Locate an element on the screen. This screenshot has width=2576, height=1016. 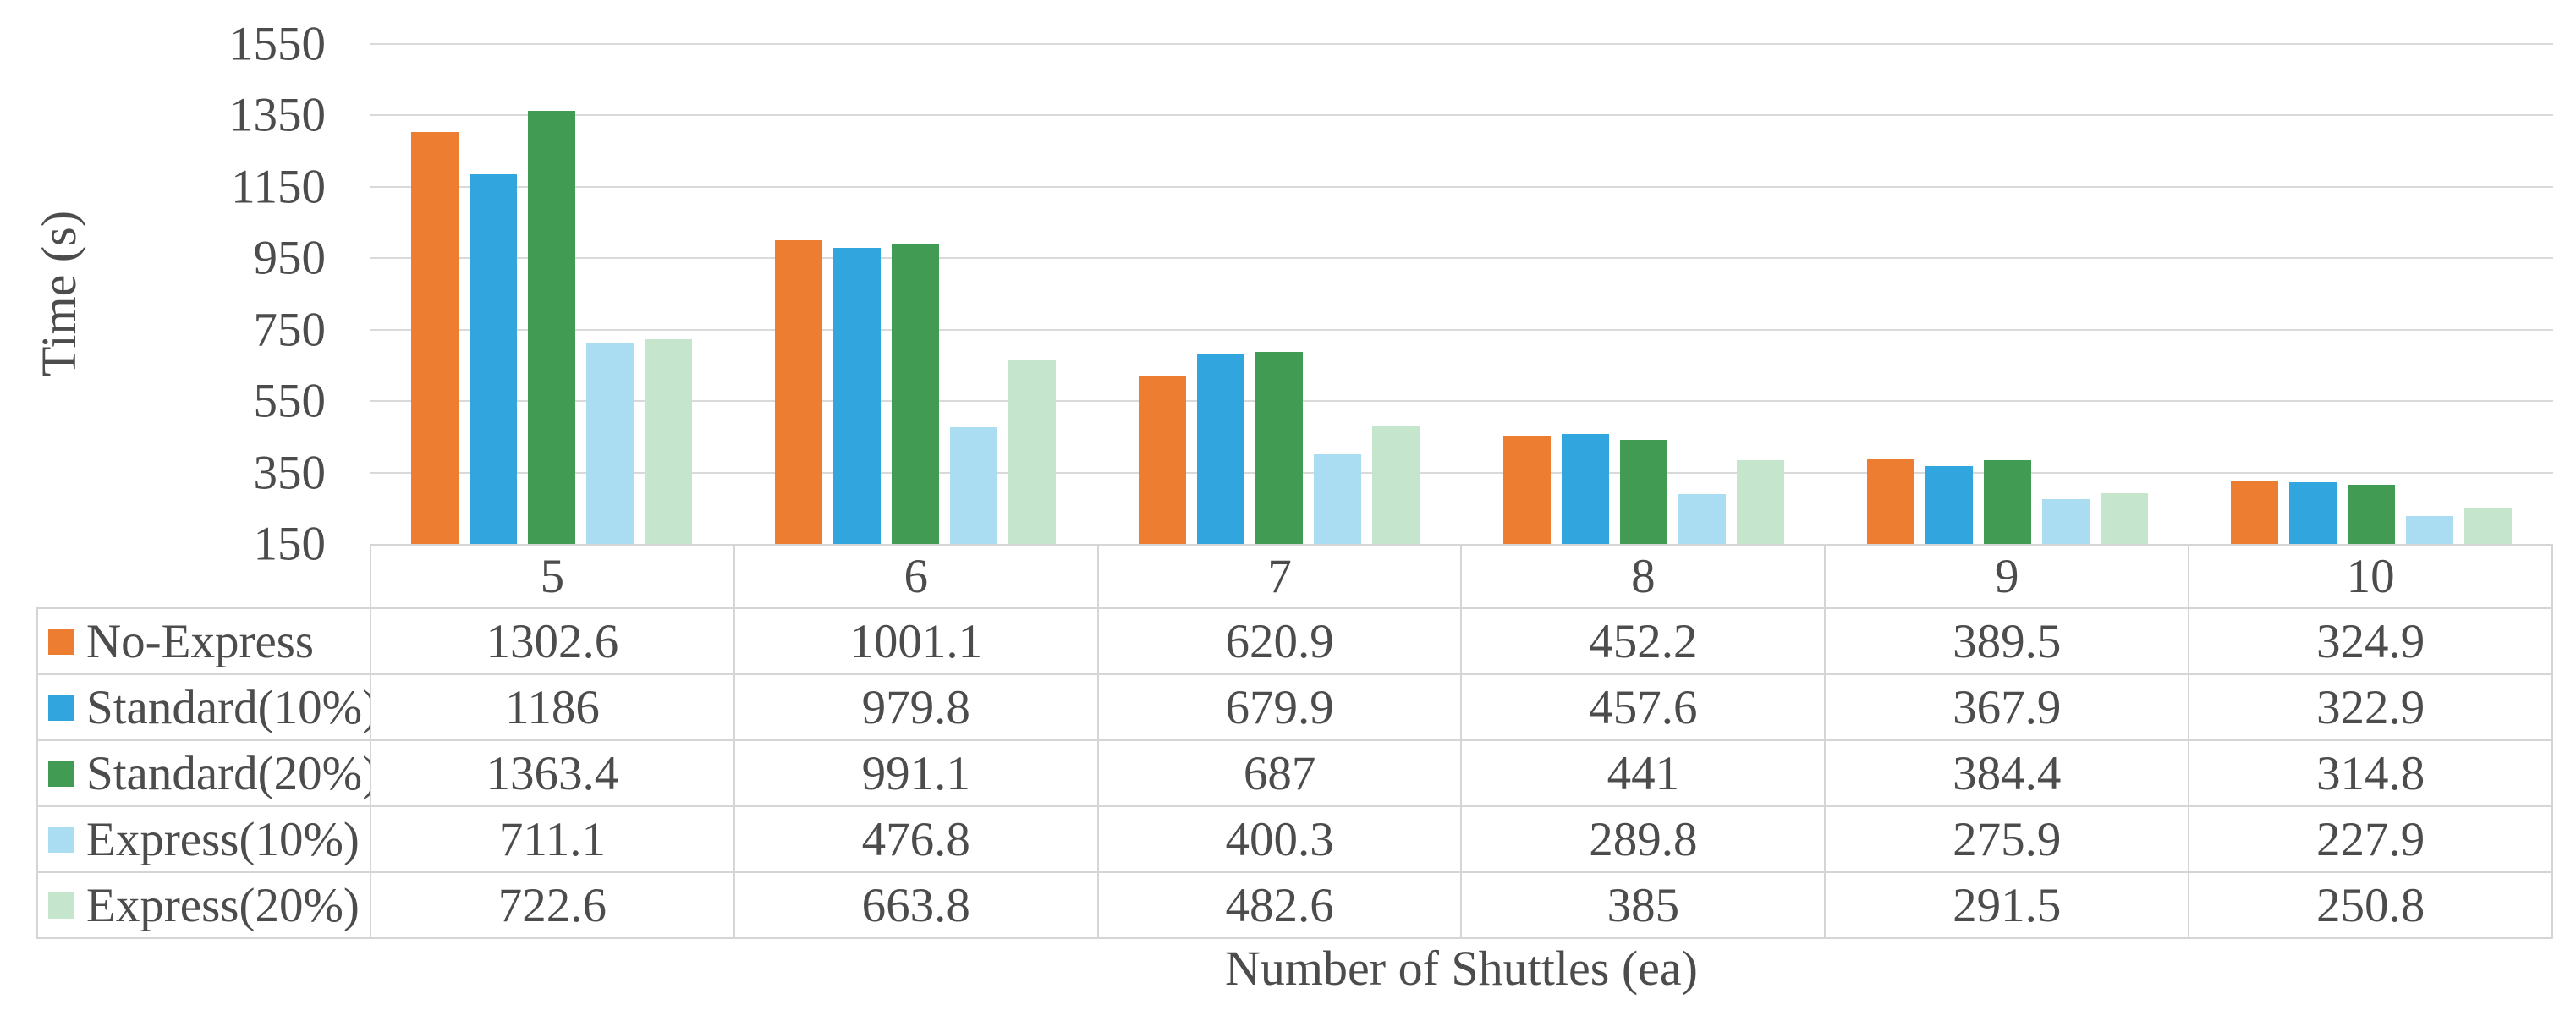
table-value-cell: 291.5 is located at coordinates (2007, 905).